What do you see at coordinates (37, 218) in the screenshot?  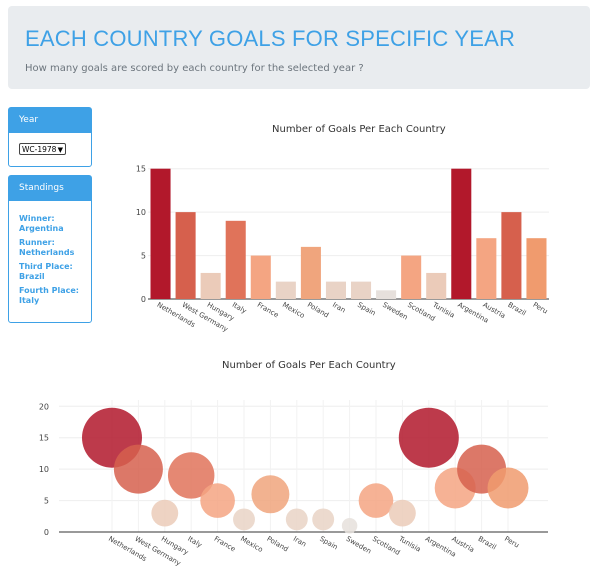 I see `winner-label: Winner:` at bounding box center [37, 218].